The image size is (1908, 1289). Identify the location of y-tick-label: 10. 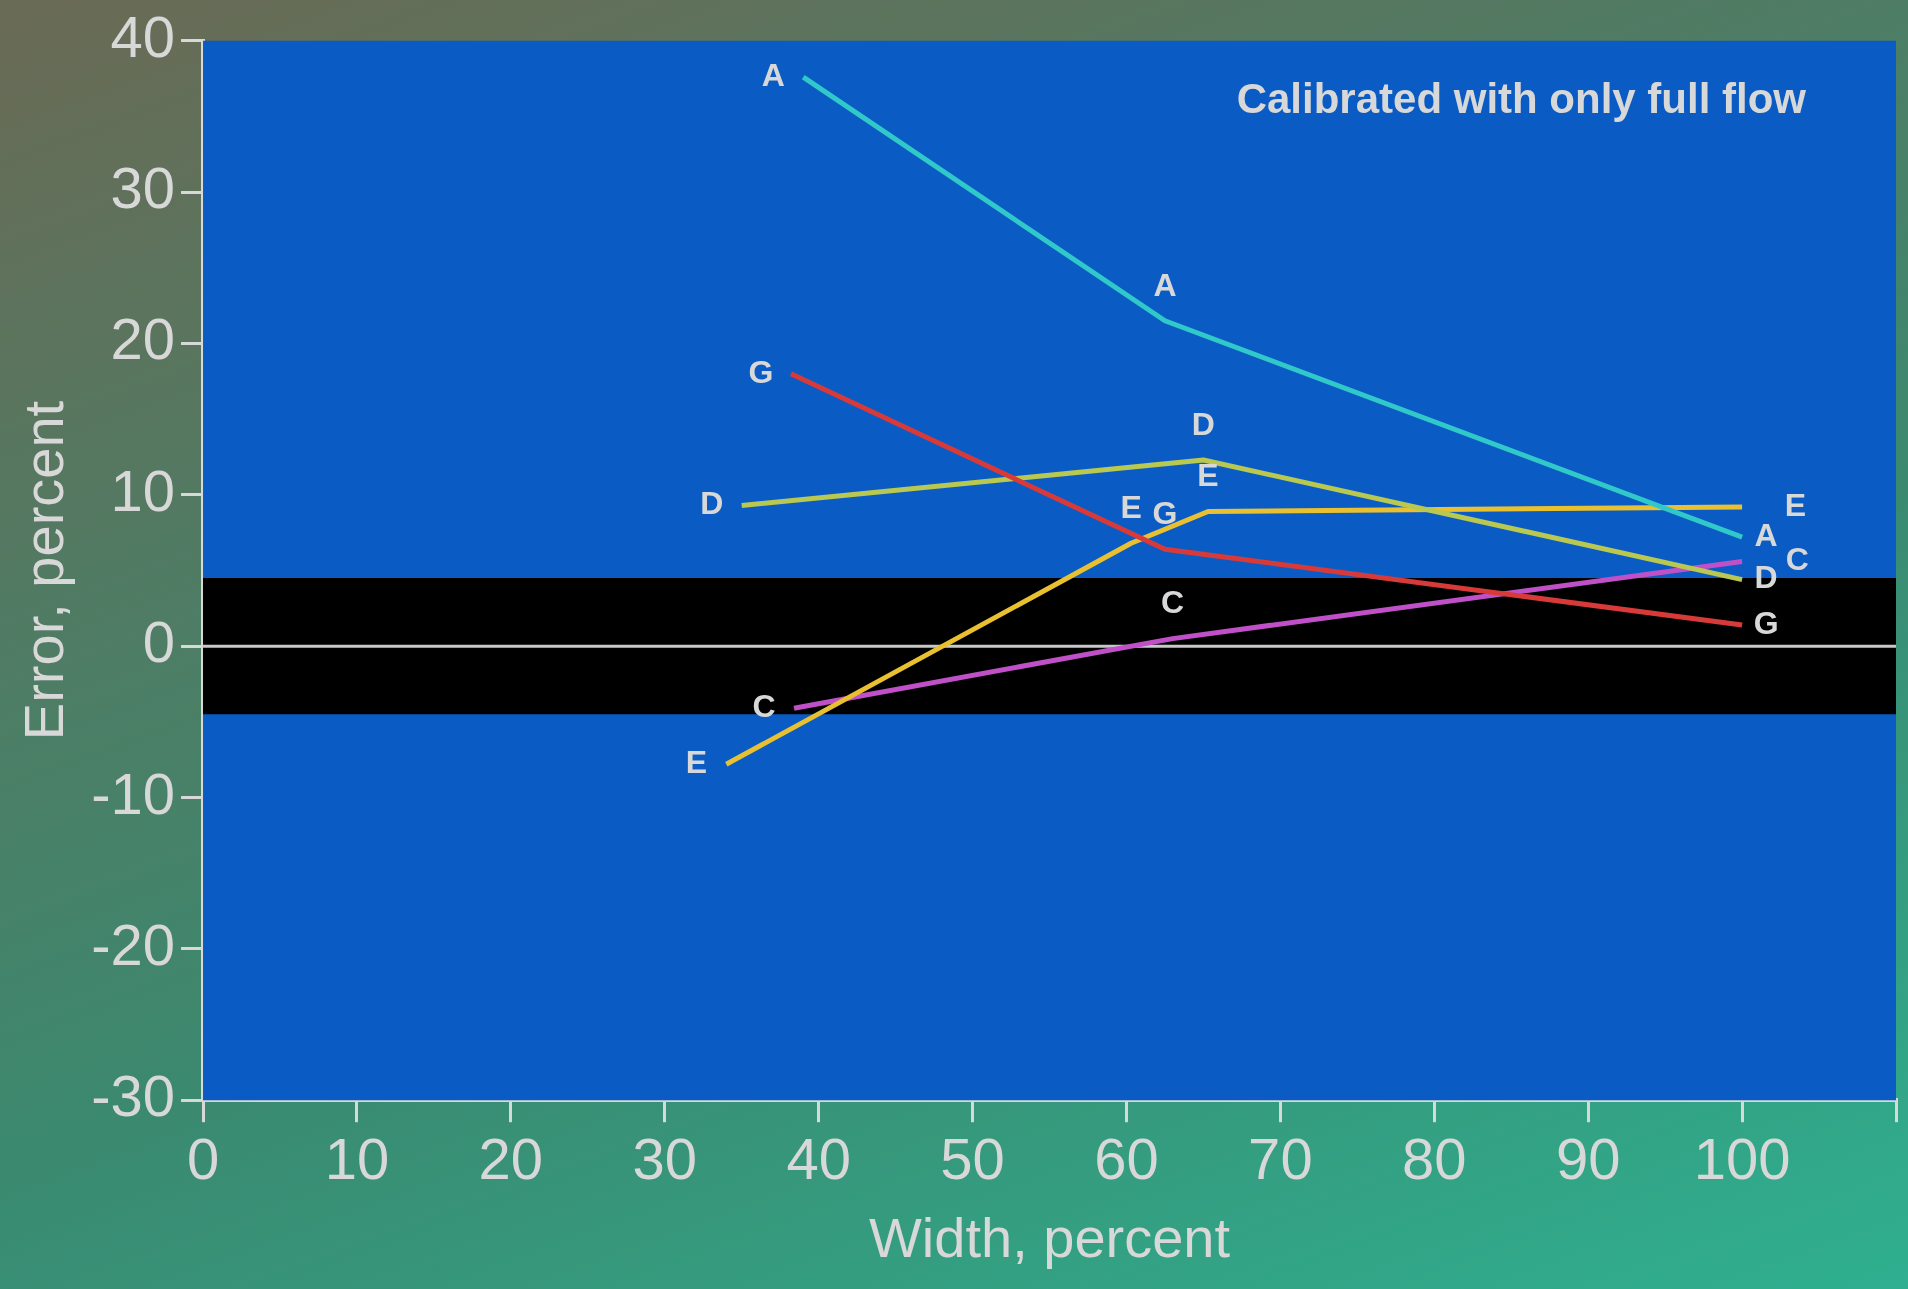
(143, 490).